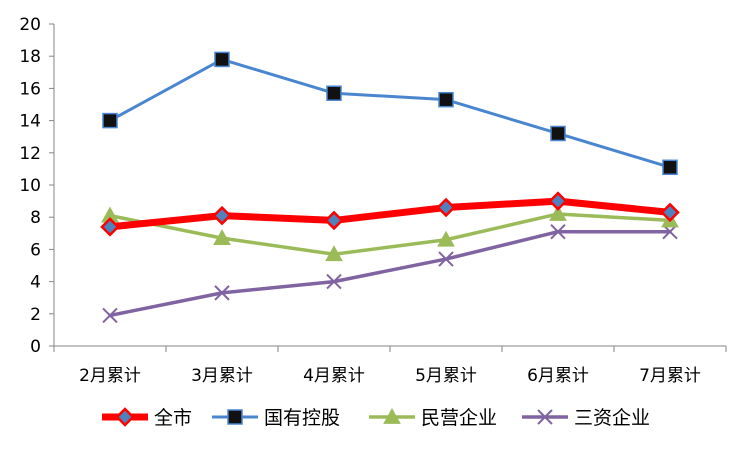 The image size is (750, 454). Describe the element at coordinates (35, 218) in the screenshot. I see `y-tick-label: 8` at that location.